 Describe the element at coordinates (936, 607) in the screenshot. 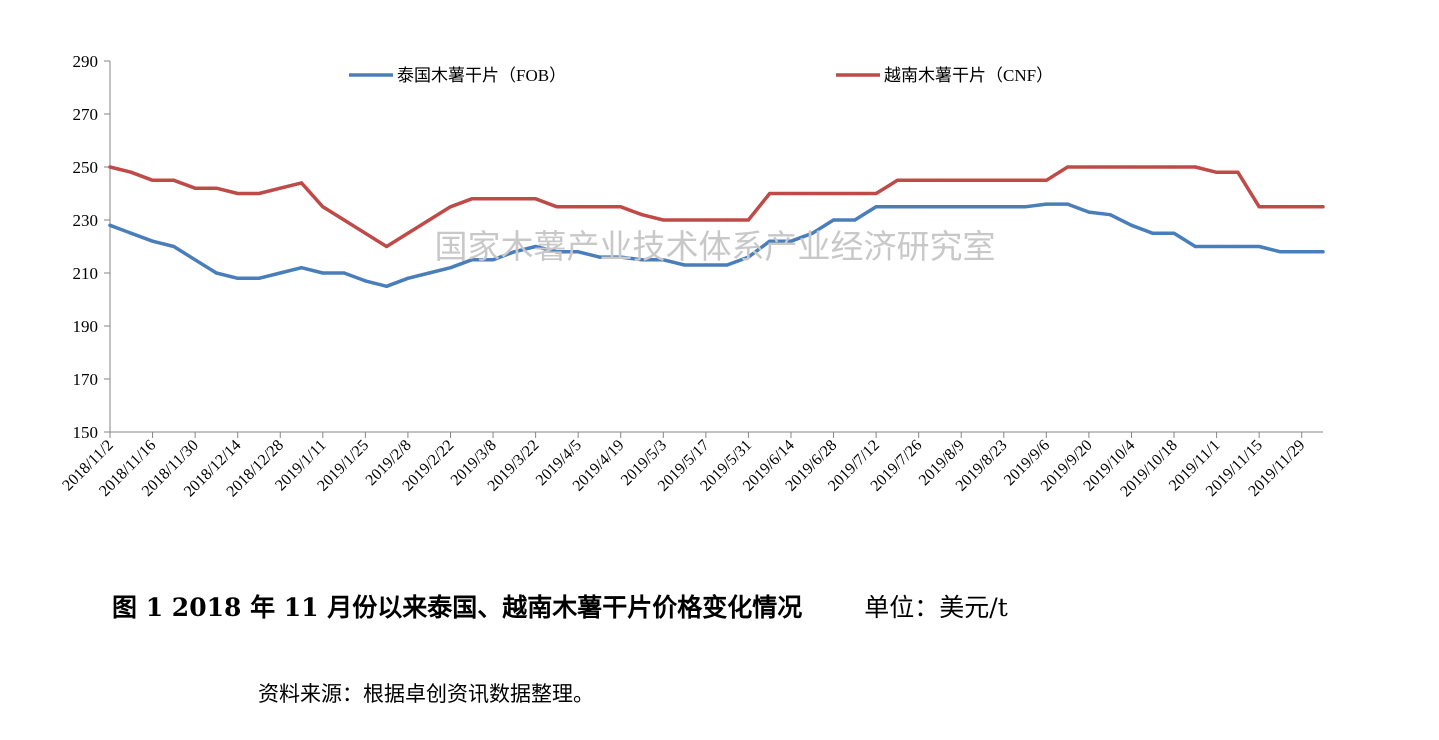

I see `unit-label: 单位：美元/t` at that location.